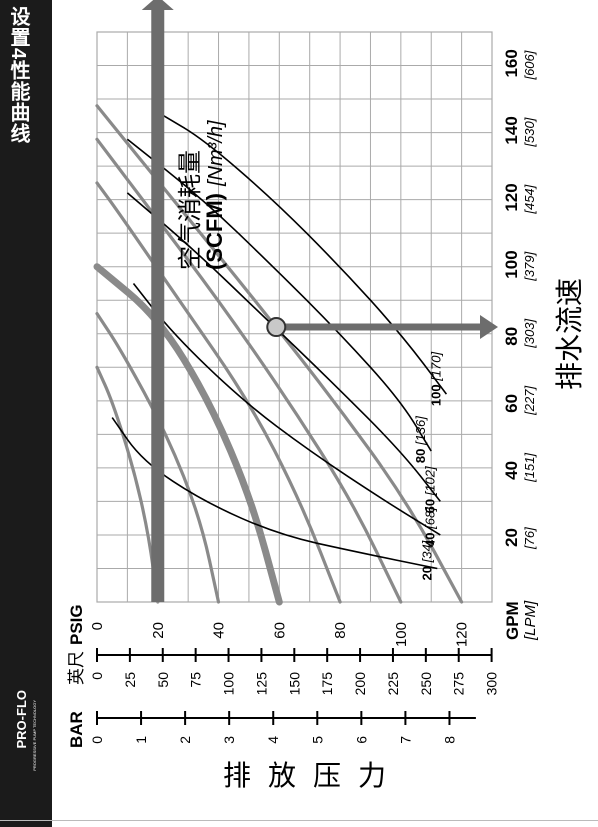 This screenshot has height=827, width=598. Describe the element at coordinates (529, 401) in the screenshot. I see `flow-tick-lpm: [227]` at that location.